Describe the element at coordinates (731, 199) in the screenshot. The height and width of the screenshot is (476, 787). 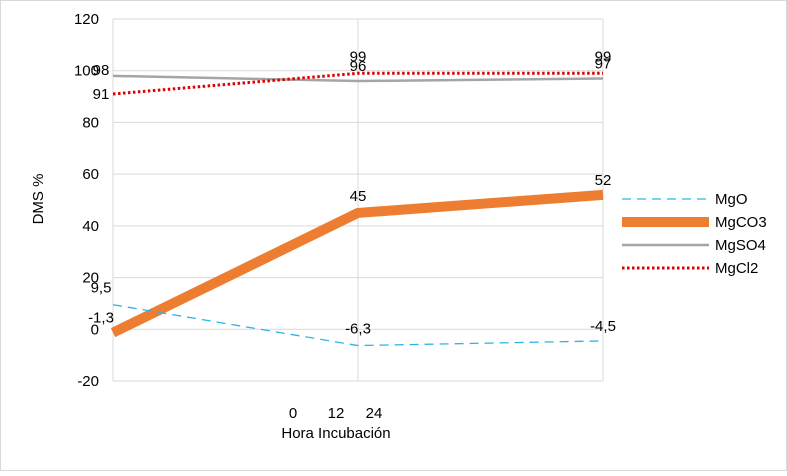
I see `legend-label-mgo: MgO` at that location.